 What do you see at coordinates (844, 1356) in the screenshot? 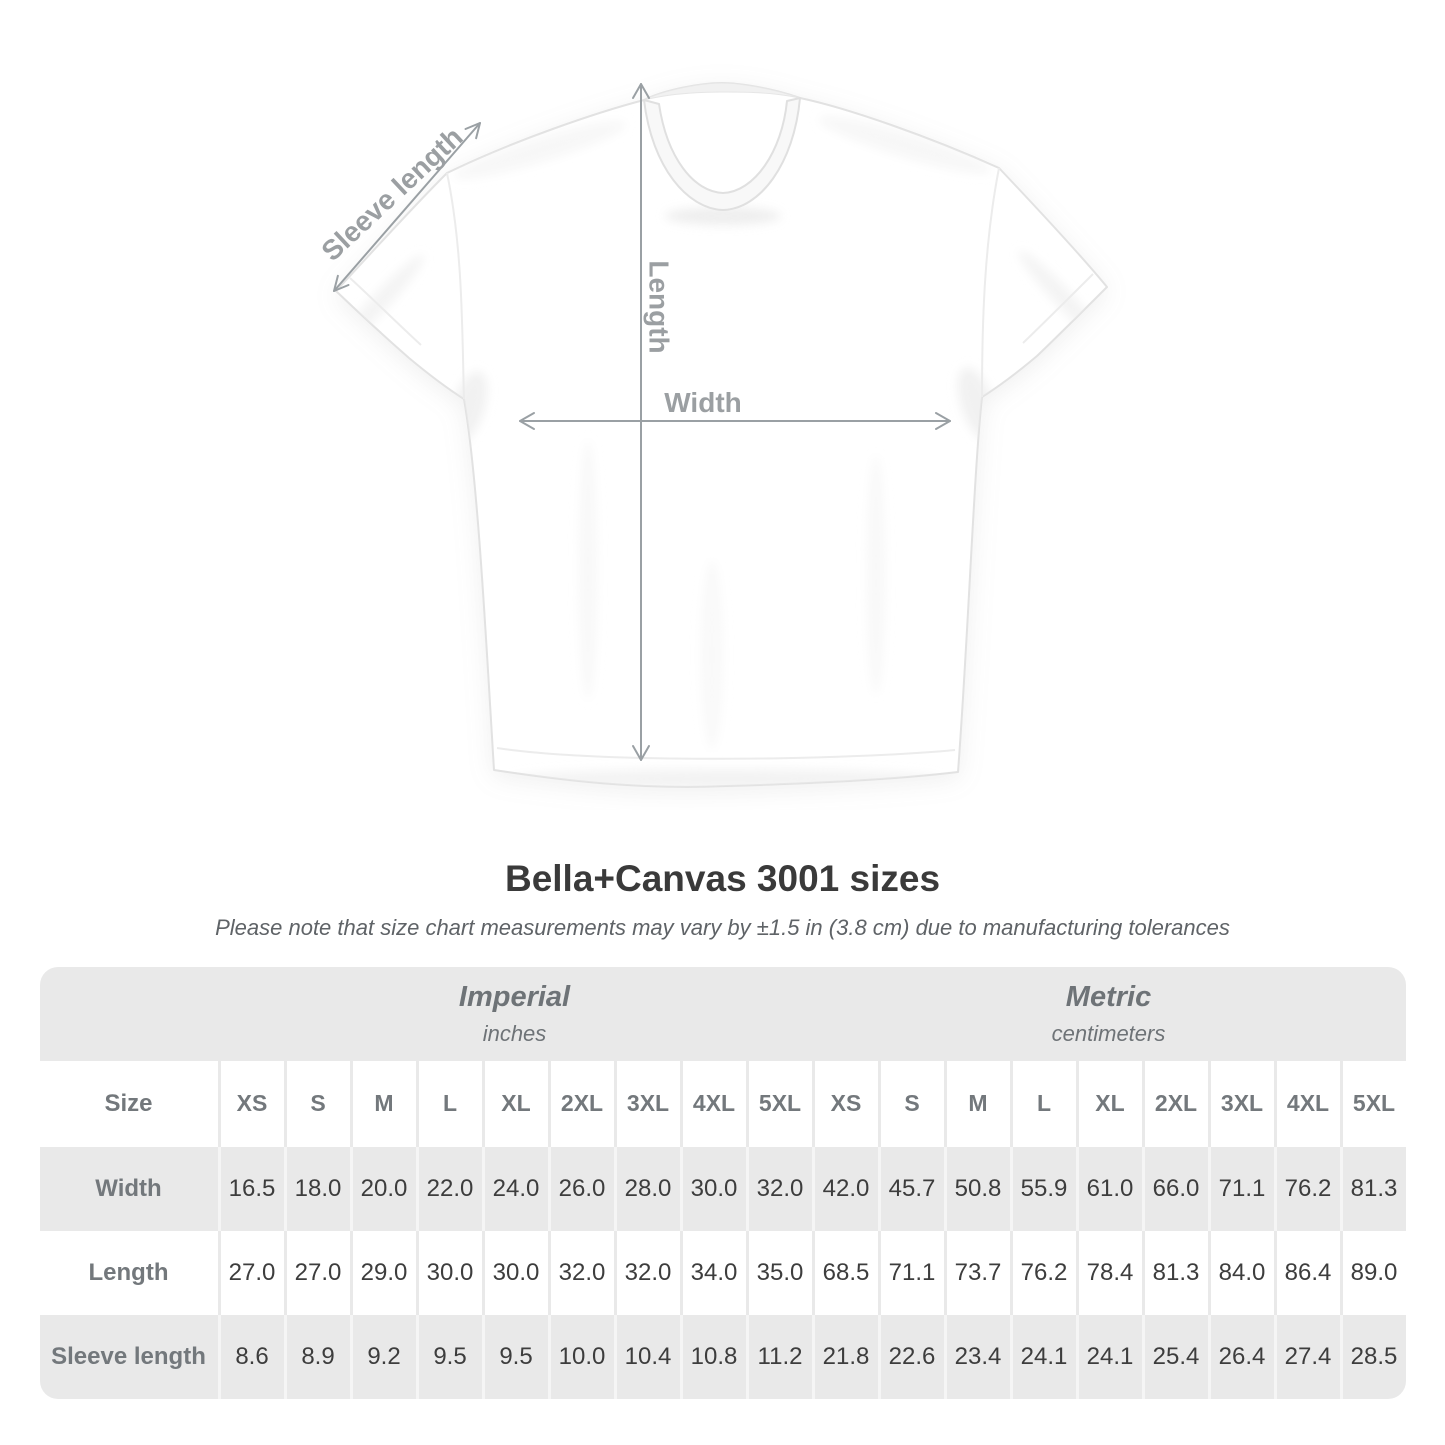
I see `value-cell: 21.8` at bounding box center [844, 1356].